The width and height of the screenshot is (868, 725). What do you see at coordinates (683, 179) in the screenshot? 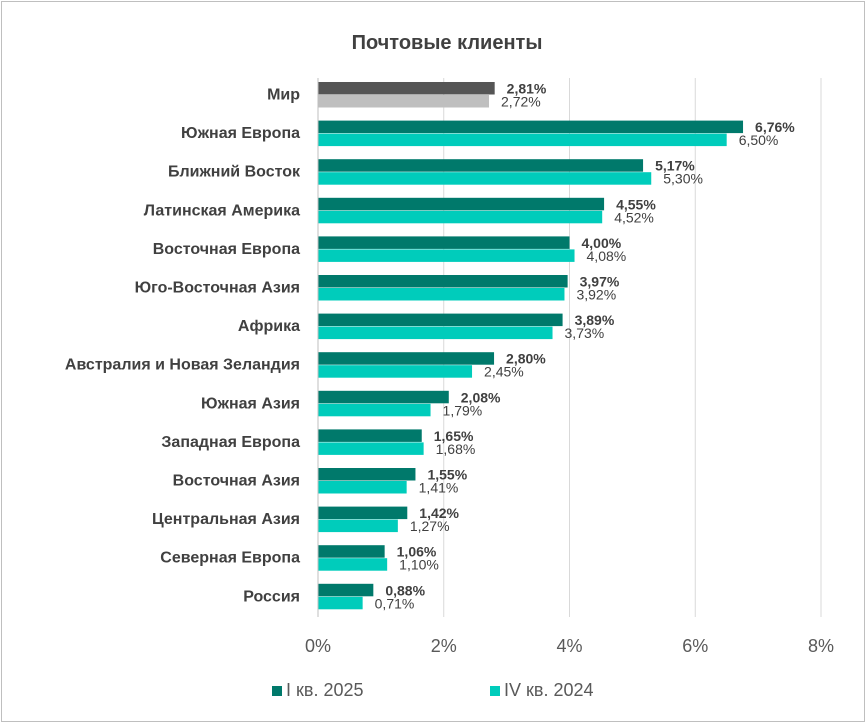
I see `value-label-series2-2: 5,30%` at bounding box center [683, 179].